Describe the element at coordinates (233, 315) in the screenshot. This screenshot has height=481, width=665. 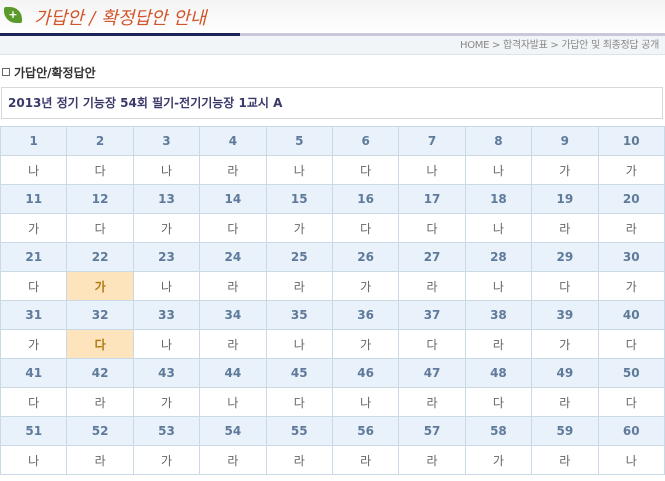
I see `question-number: 34` at that location.